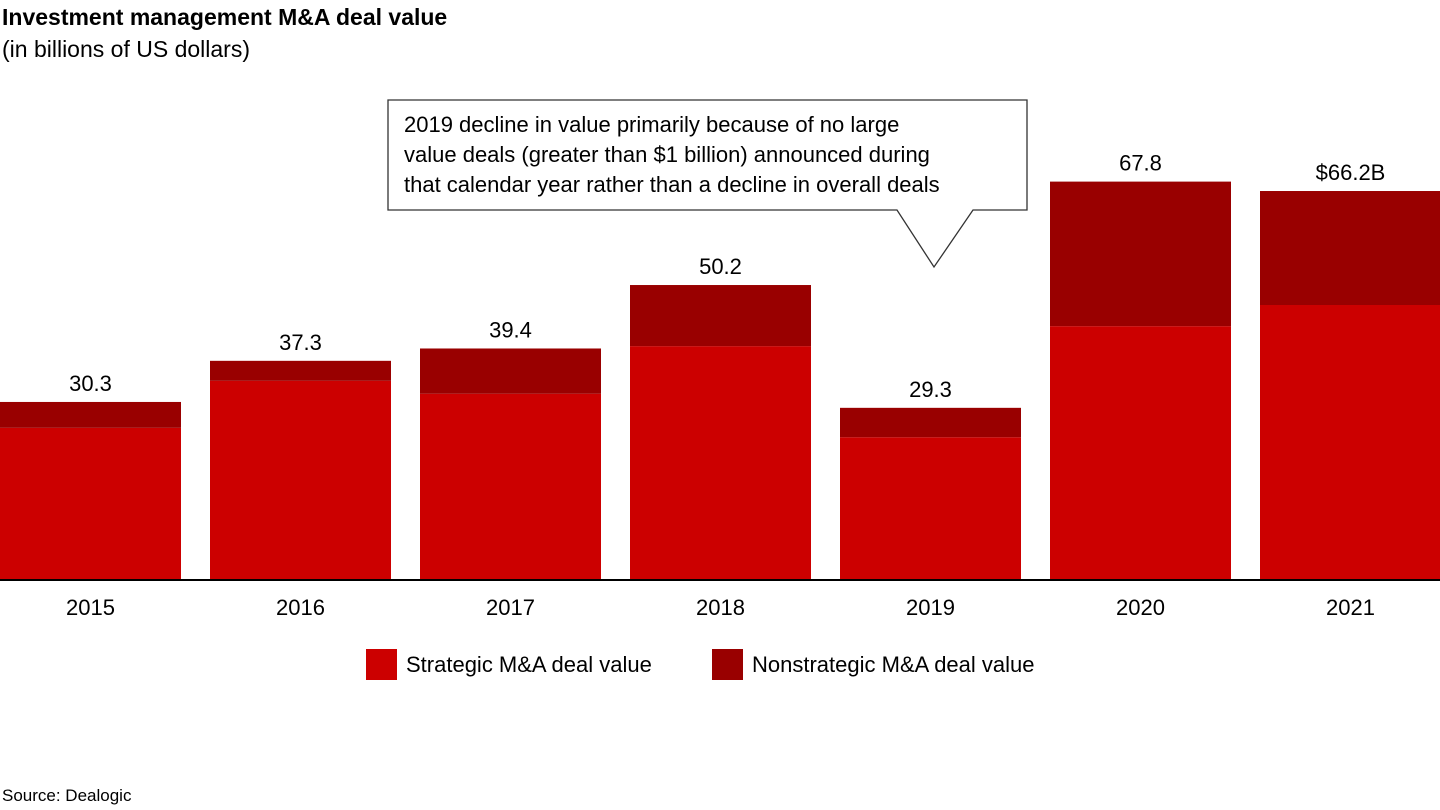 The width and height of the screenshot is (1440, 810). Describe the element at coordinates (720, 607) in the screenshot. I see `x-tick-label: 2018` at that location.